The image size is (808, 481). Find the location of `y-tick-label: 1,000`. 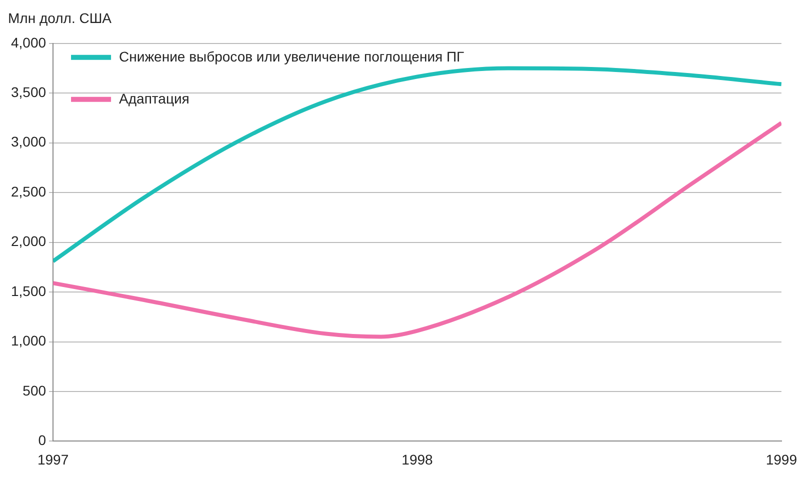

y-tick-label: 1,000 is located at coordinates (28, 340).